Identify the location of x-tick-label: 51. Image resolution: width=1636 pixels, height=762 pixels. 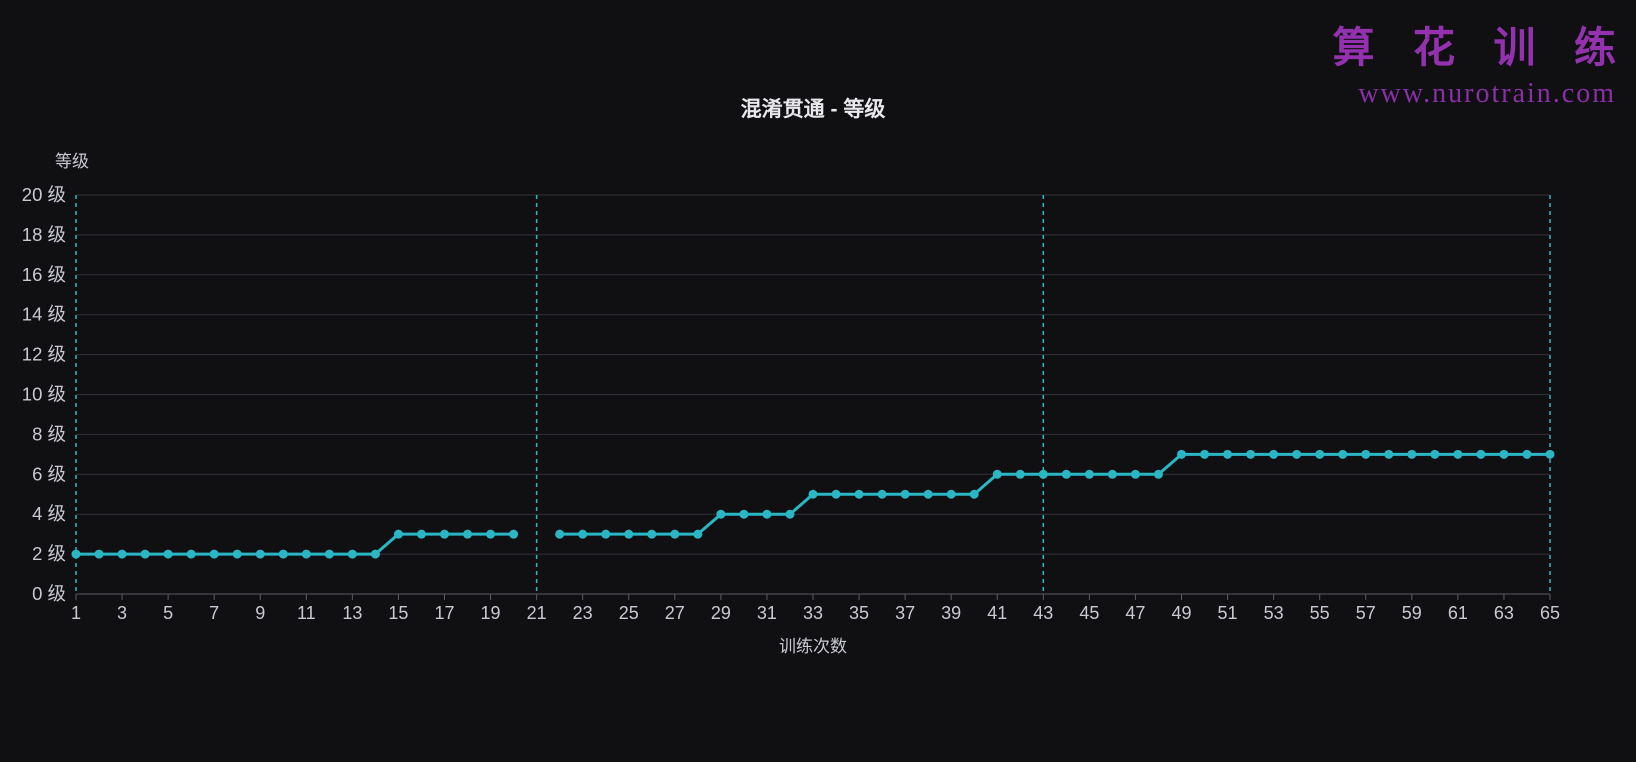
(1228, 613).